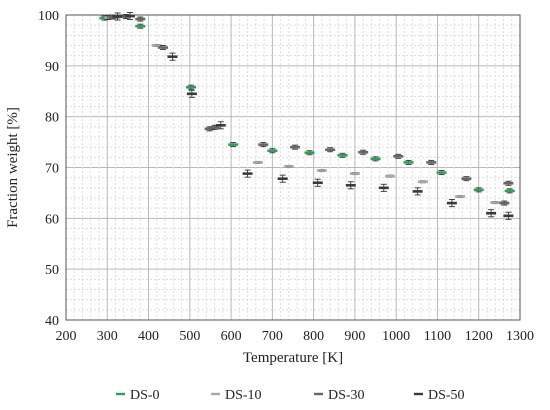  What do you see at coordinates (272, 336) in the screenshot?
I see `x-tick-label: 700` at bounding box center [272, 336].